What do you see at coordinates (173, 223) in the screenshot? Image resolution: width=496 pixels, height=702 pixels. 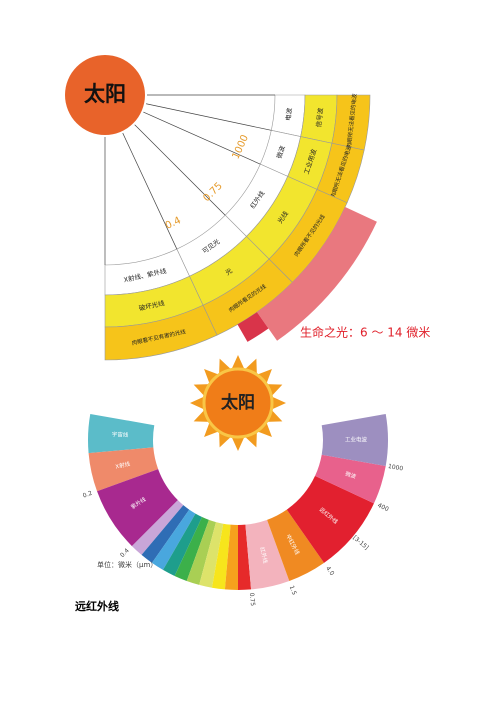 I see `boundary-label: 0.4` at bounding box center [173, 223].